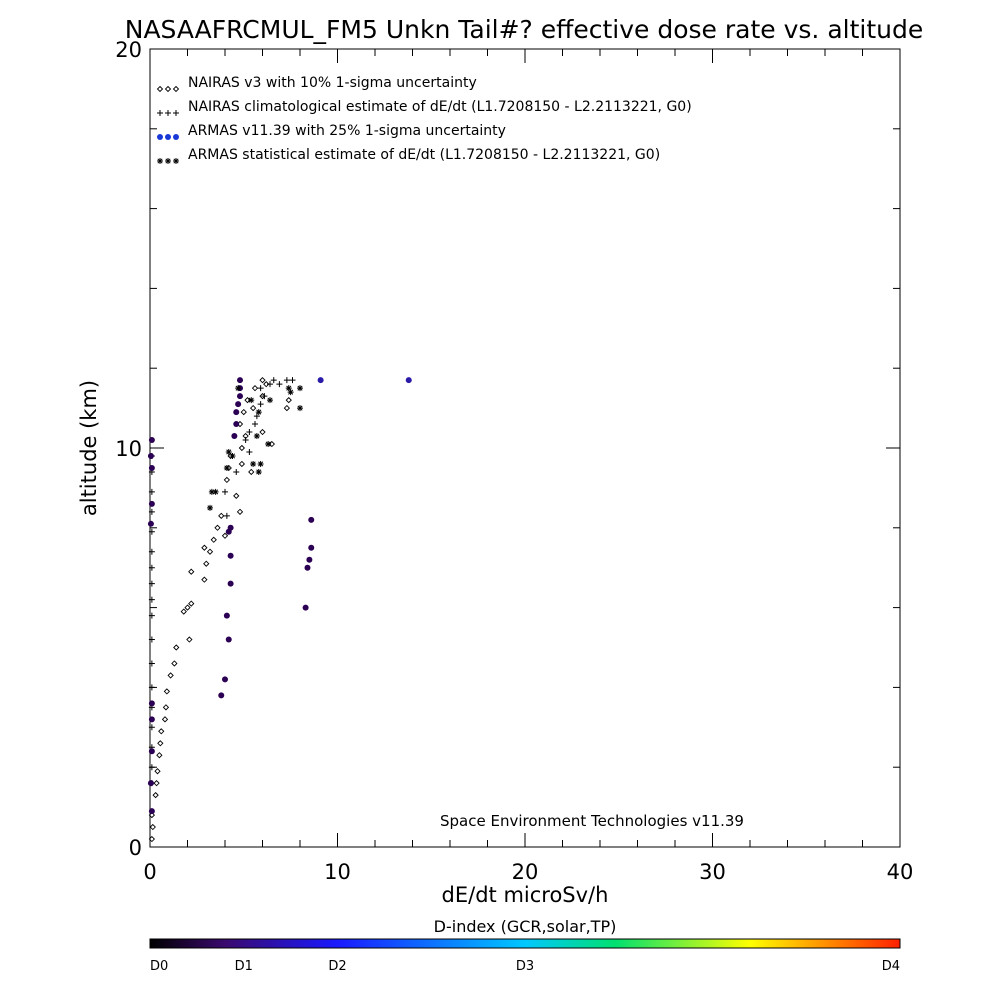 This screenshot has height=1000, width=1000. Describe the element at coordinates (525, 872) in the screenshot. I see `x-tick-label: 20` at that location.